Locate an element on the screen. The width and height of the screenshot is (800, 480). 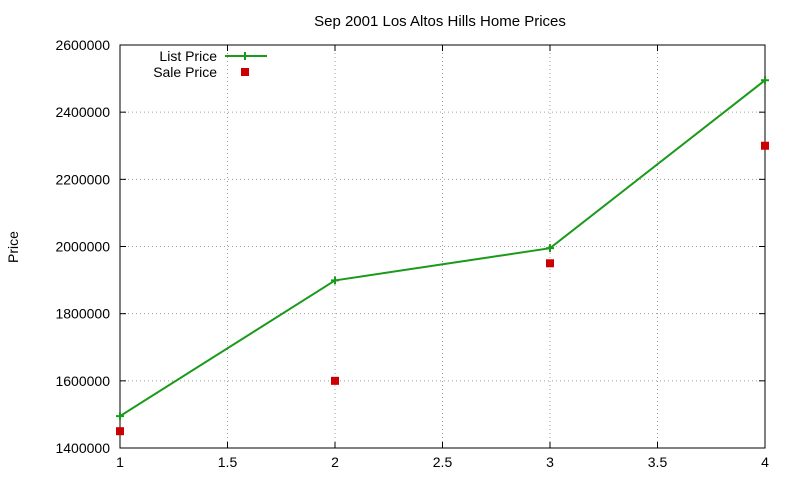
y-axis-label: Price is located at coordinates (13, 247).